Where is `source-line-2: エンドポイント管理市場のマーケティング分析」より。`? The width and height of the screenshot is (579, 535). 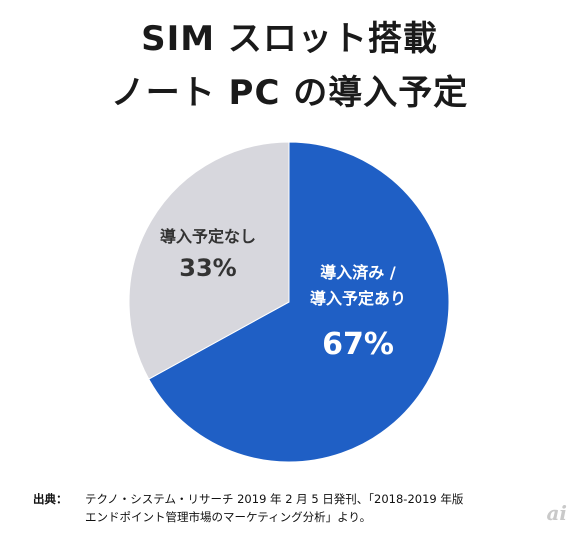 source-line-2: エンドポイント管理市場のマーケティング分析」より。 is located at coordinates (228, 517).